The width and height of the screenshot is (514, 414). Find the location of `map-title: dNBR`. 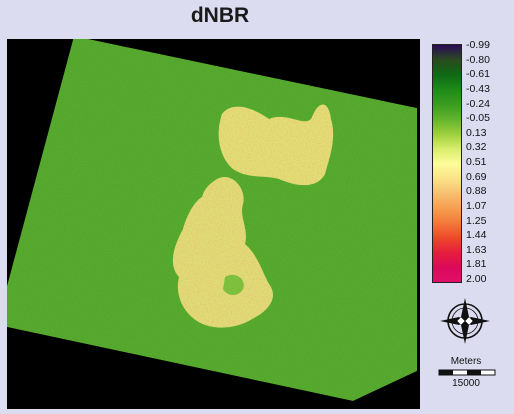

map-title: dNBR is located at coordinates (220, 15).